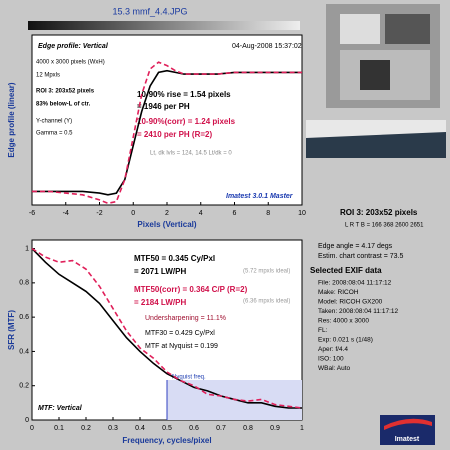  I want to click on exif-line: Make: RICOH, so click(338, 292).